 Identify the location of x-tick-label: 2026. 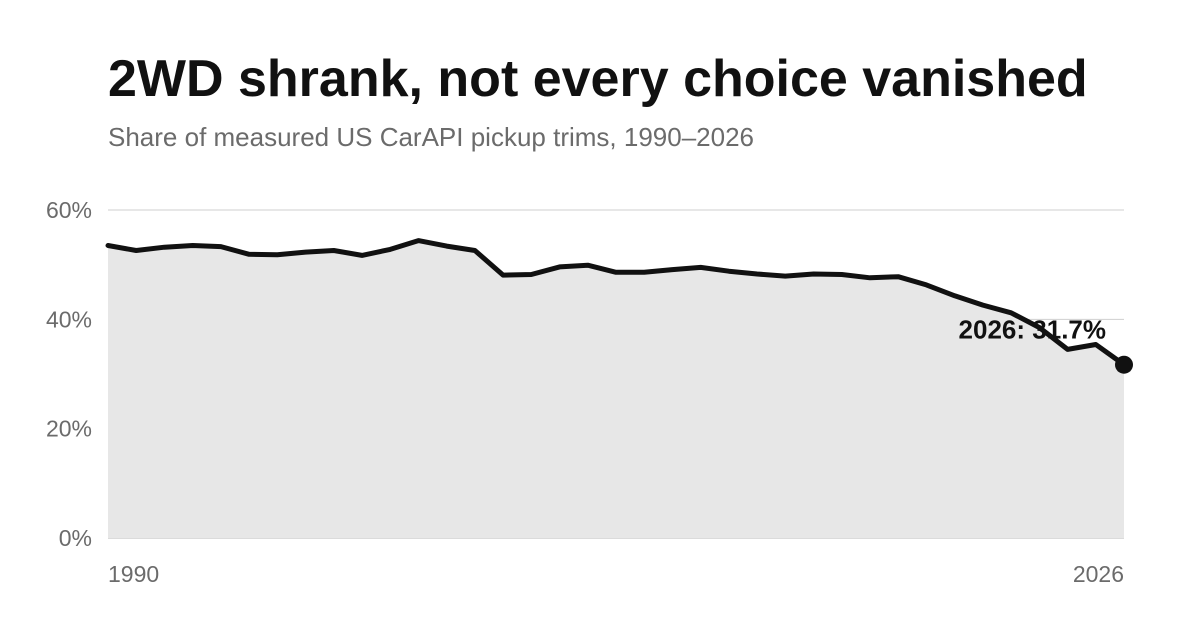
(1098, 574).